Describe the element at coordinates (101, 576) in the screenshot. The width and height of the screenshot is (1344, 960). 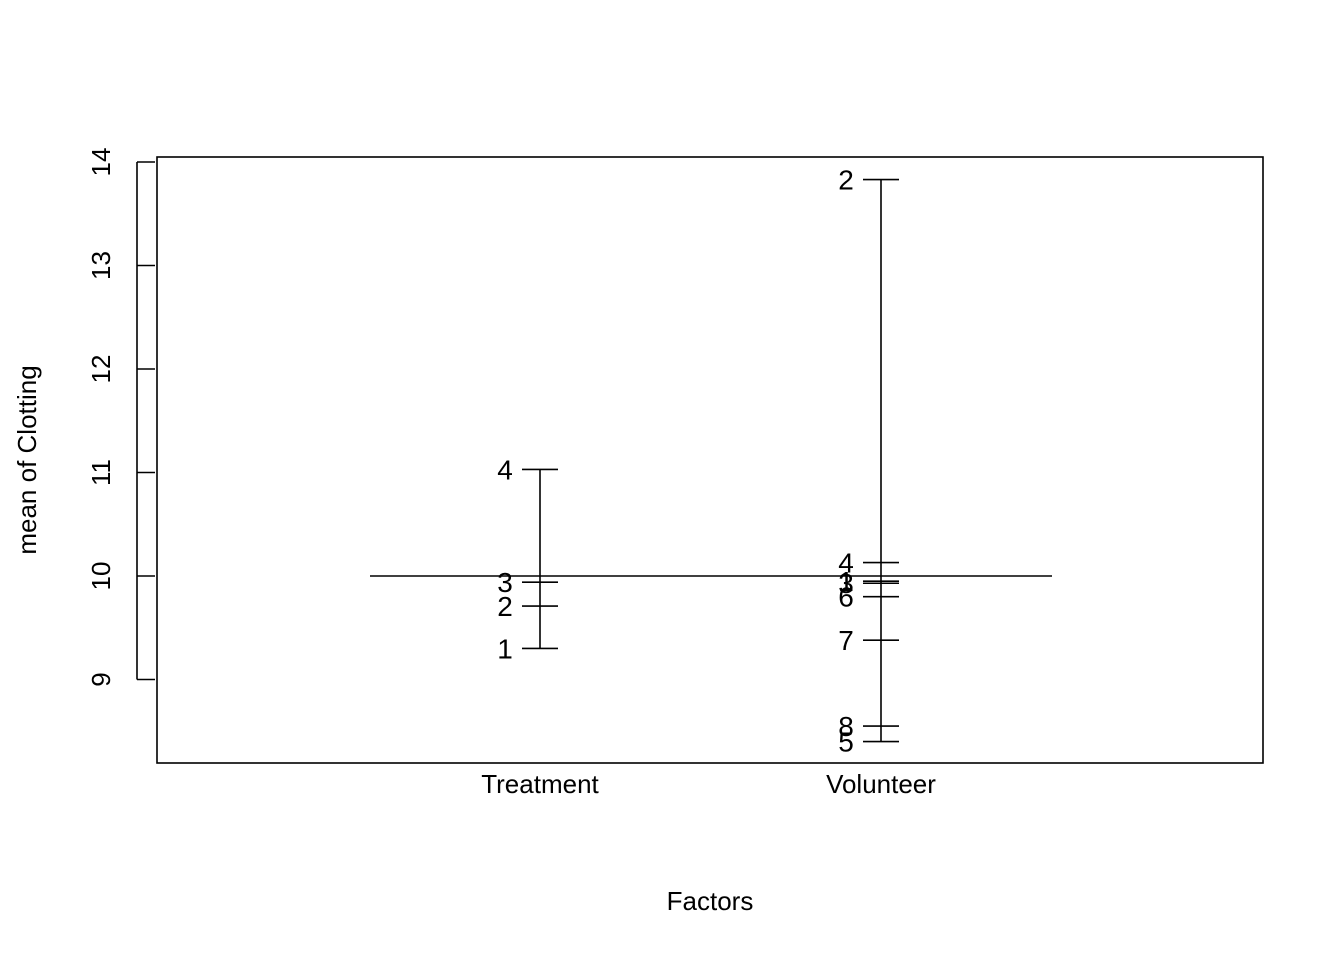
I see `y-tick-label: 10` at that location.